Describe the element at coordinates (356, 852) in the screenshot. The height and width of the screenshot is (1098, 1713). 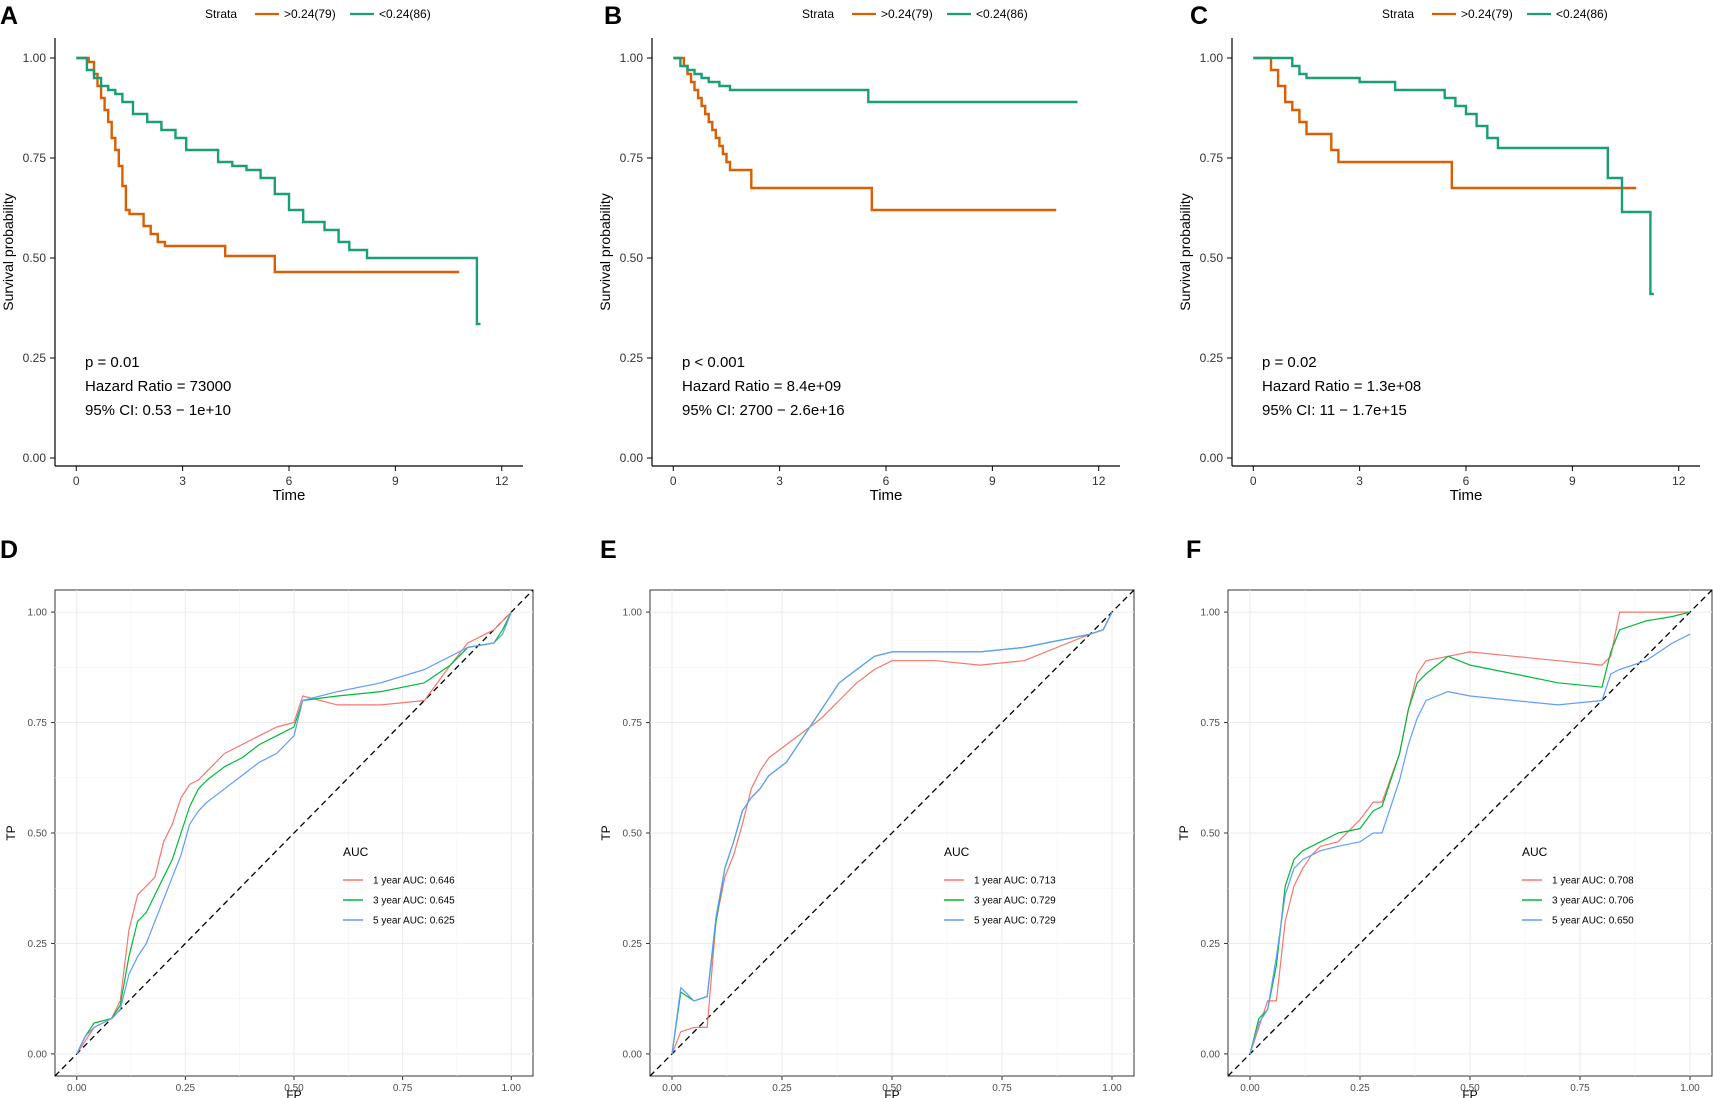
I see `legend-title: AUC` at that location.